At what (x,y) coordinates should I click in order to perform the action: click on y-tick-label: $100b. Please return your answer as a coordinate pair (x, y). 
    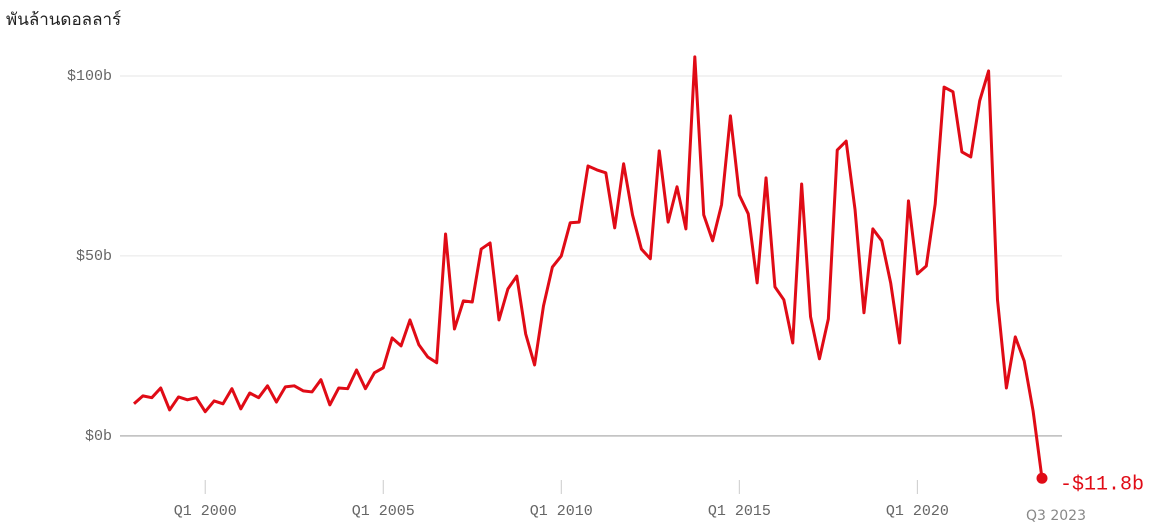
    Looking at the image, I should click on (89, 76).